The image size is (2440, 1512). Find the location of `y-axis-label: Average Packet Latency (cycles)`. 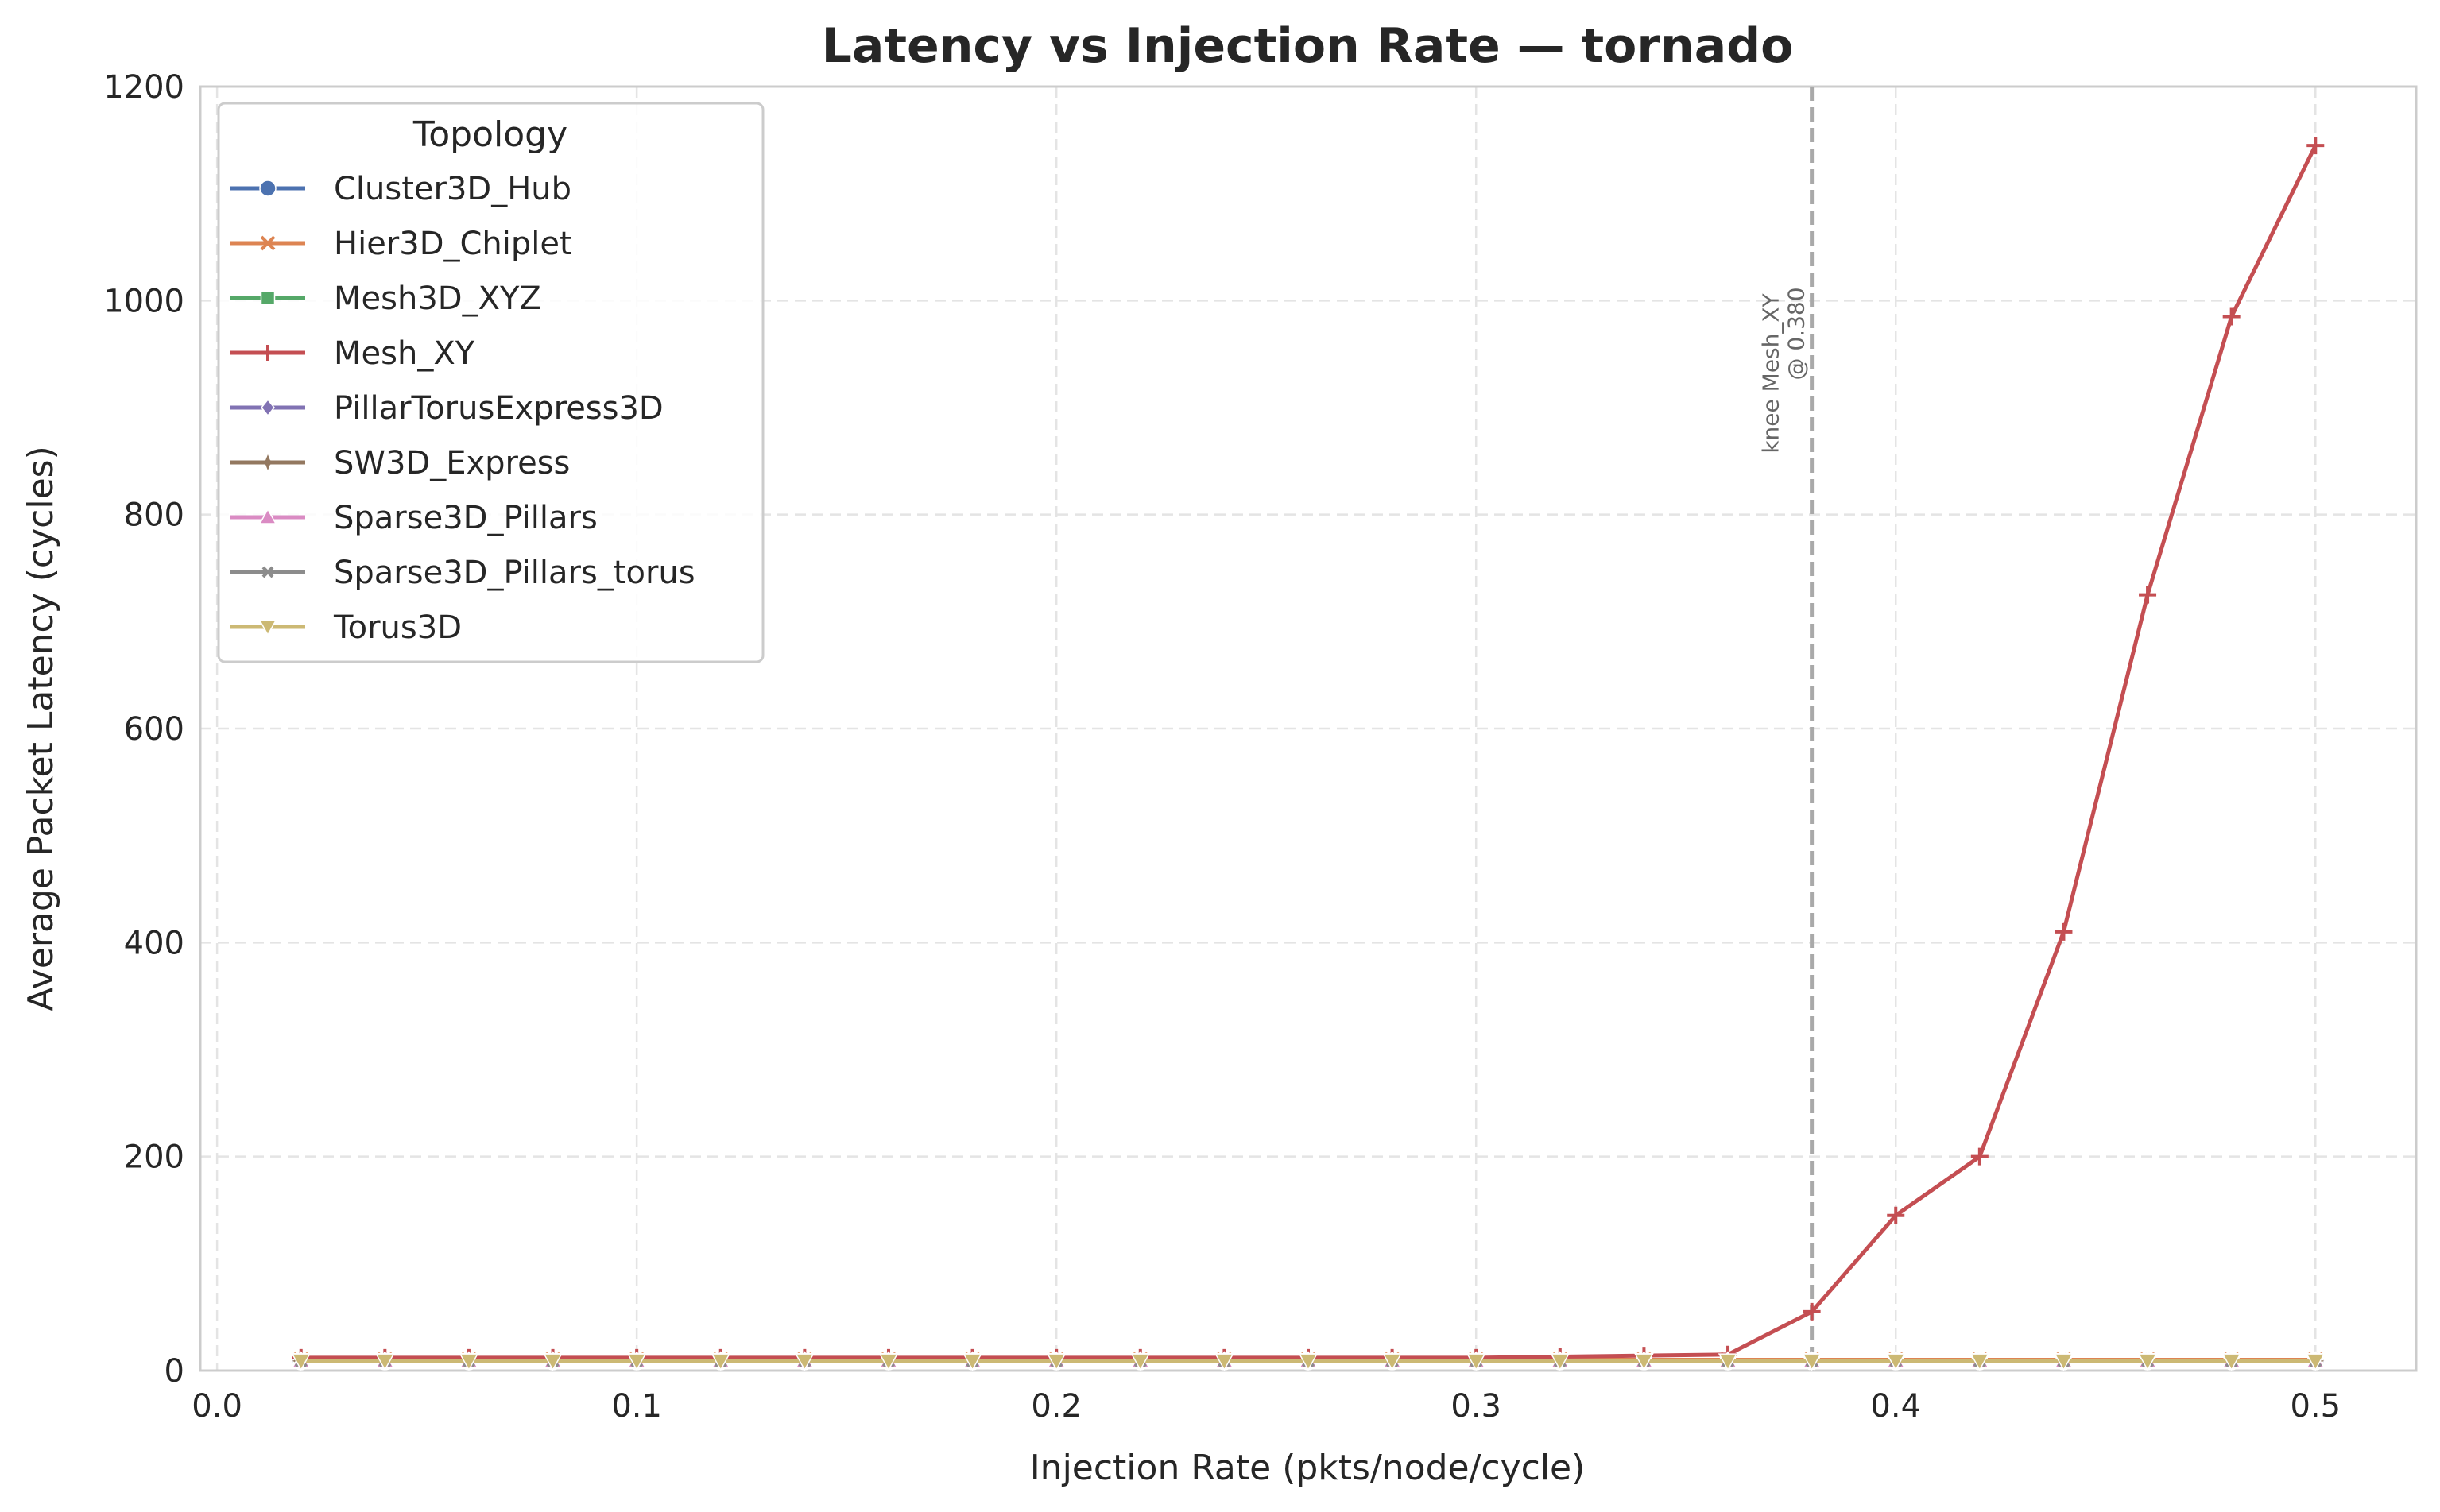

y-axis-label: Average Packet Latency (cycles) is located at coordinates (41, 728).